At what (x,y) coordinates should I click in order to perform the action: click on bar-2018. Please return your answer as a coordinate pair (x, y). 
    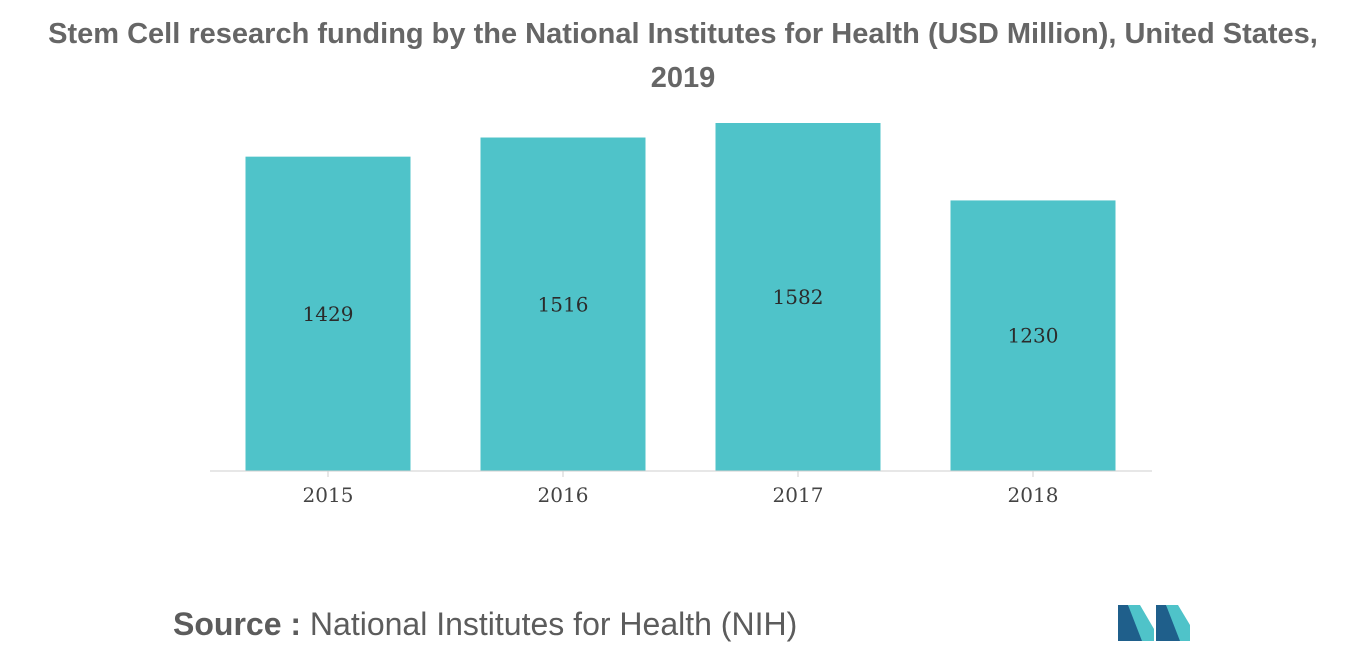
    Looking at the image, I should click on (1033, 336).